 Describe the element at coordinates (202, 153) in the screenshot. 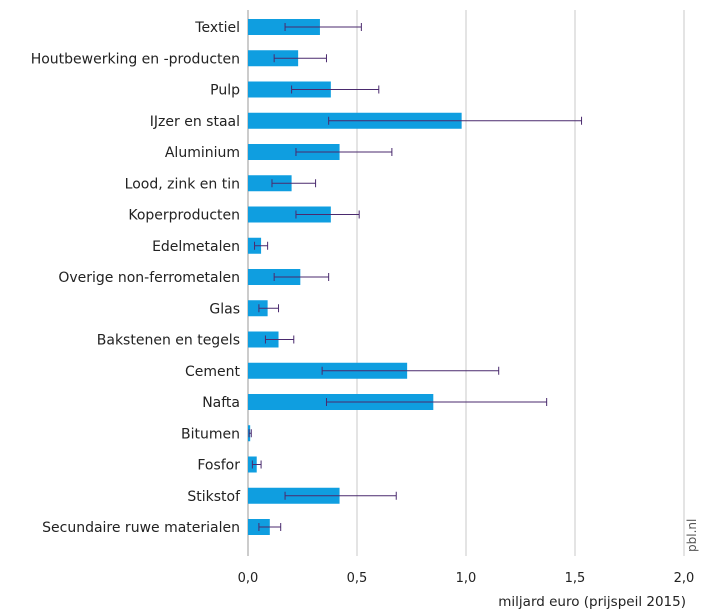

I see `category-label: Aluminium` at that location.